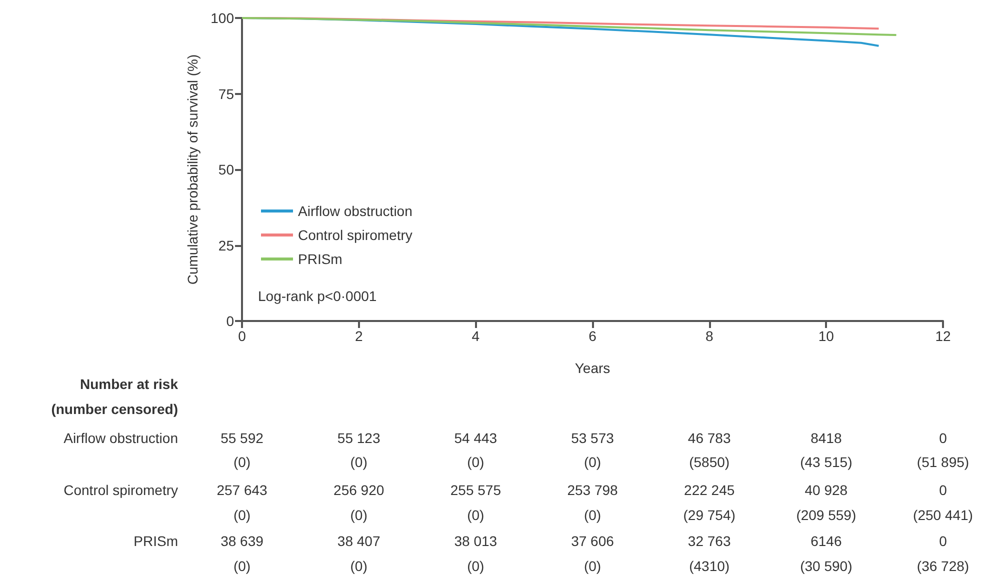 The height and width of the screenshot is (582, 985). I want to click on annotation: Log-rank p<0·0001, so click(317, 296).